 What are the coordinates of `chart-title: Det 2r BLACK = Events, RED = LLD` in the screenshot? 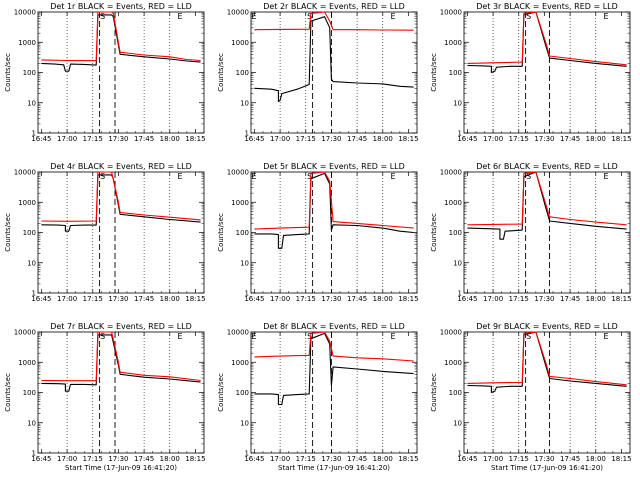 It's located at (334, 6).